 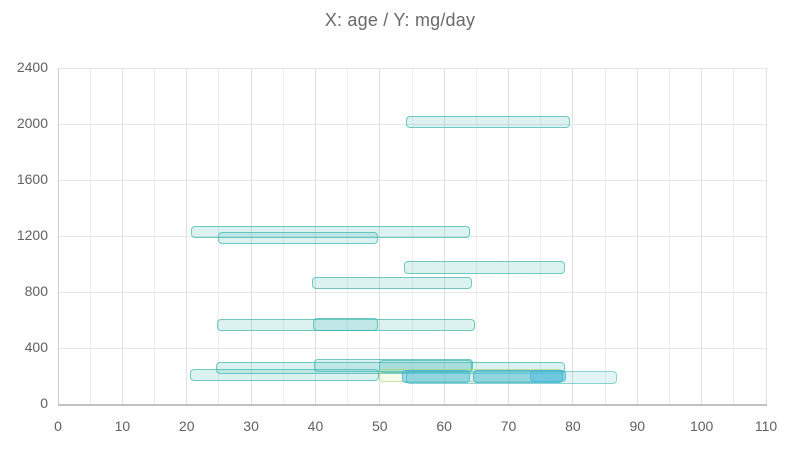 I want to click on y-axis-tick-label: 1200, so click(x=32, y=235).